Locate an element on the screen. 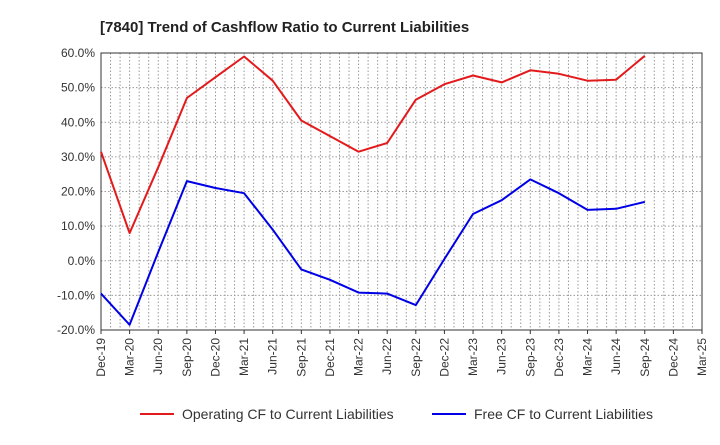 The image size is (720, 445). x-tick-label: Mar-25 is located at coordinates (702, 357).